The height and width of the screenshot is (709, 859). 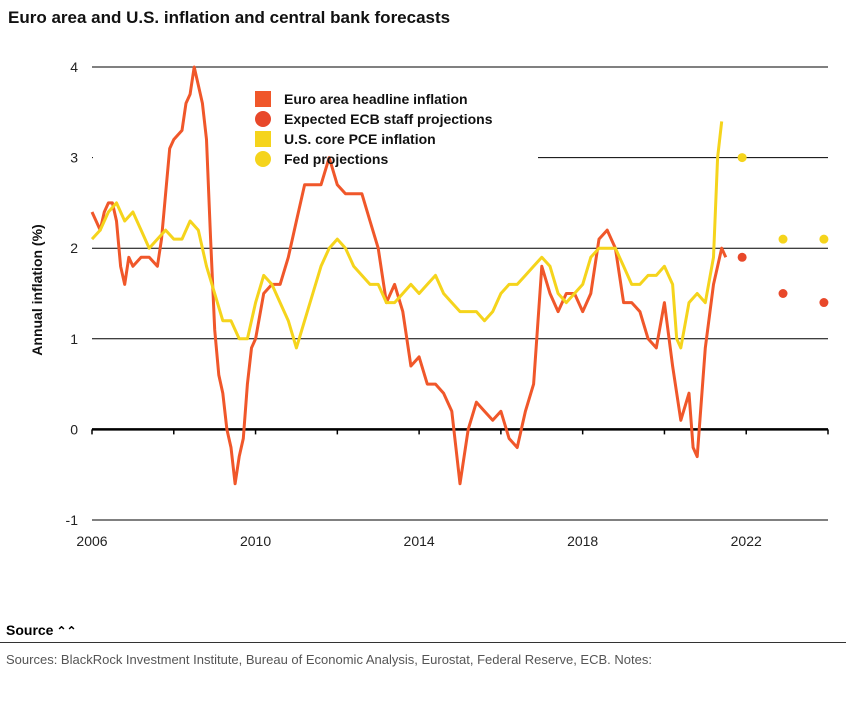 I want to click on source-label-text: Source, so click(x=30, y=630).